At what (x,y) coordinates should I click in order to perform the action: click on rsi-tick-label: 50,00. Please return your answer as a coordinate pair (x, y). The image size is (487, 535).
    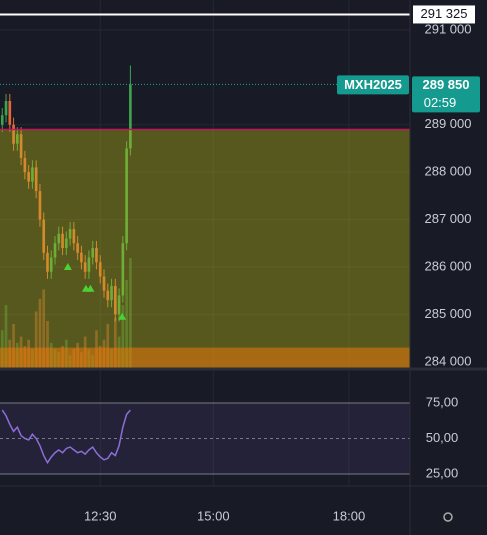
    Looking at the image, I should click on (442, 437).